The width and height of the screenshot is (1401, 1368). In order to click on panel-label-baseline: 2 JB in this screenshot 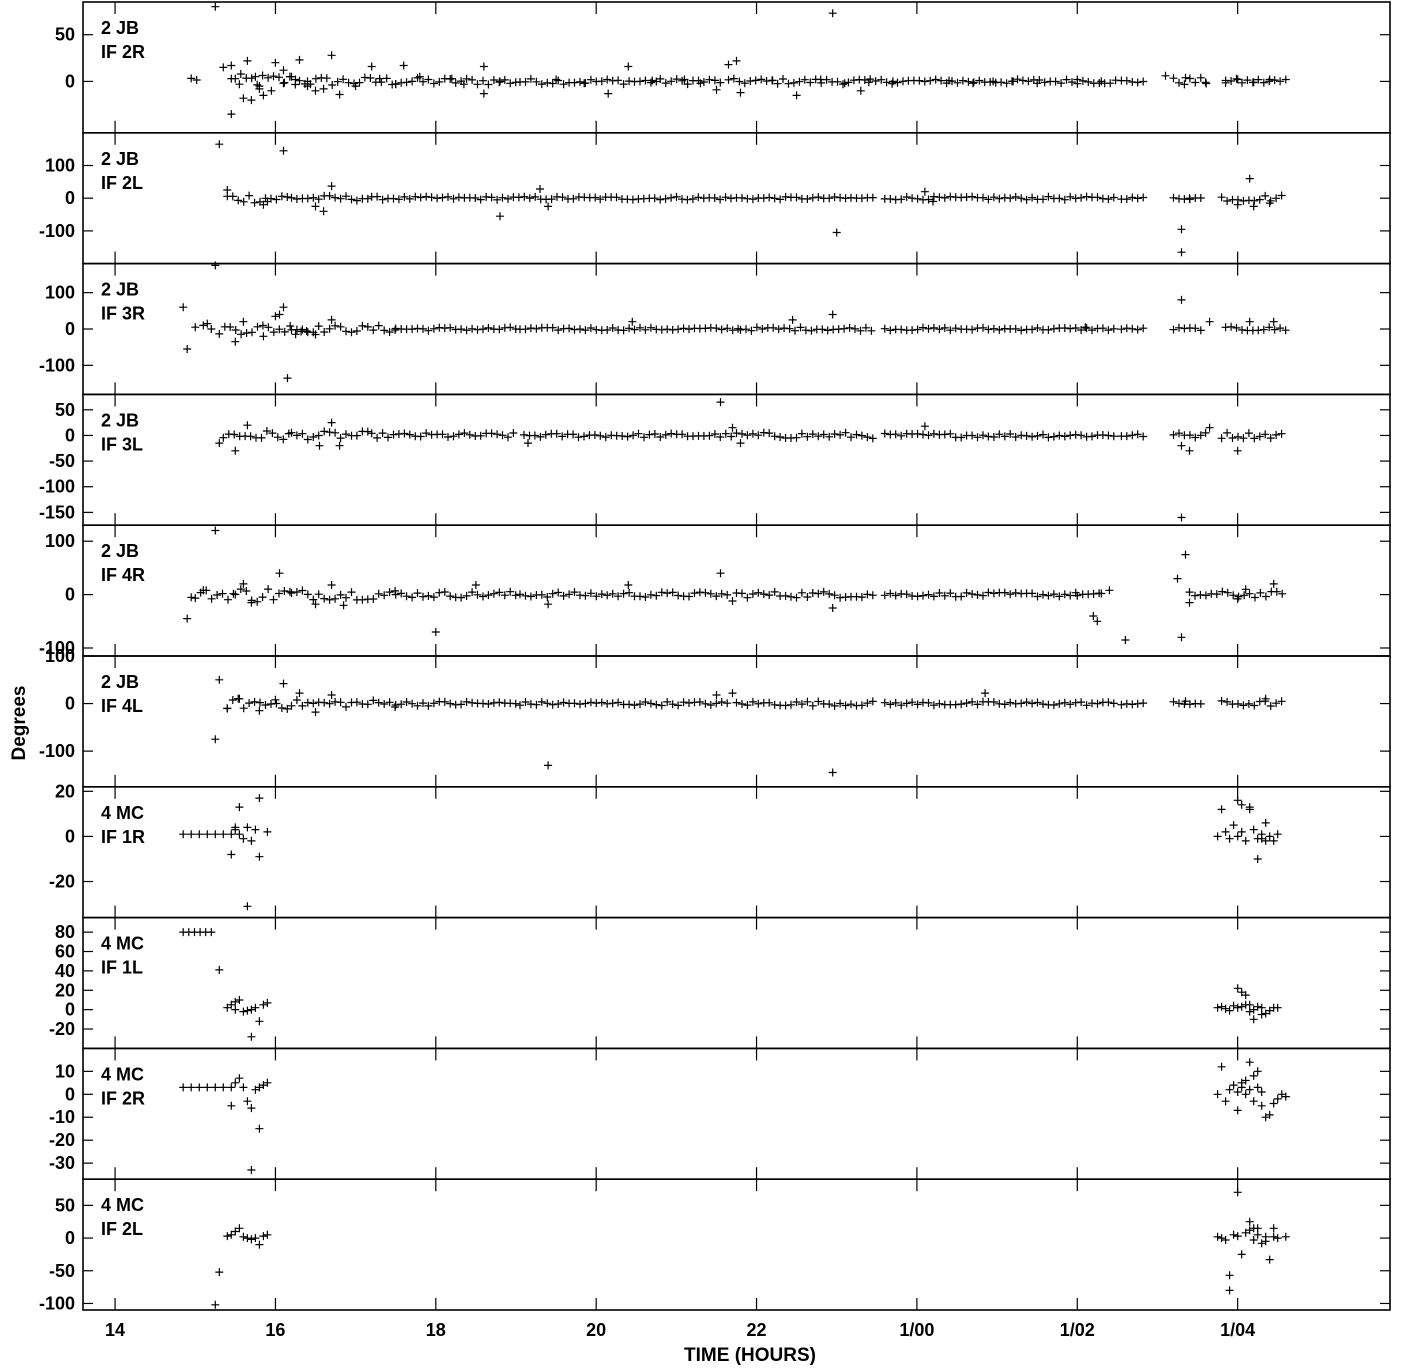, I will do `click(120, 159)`.